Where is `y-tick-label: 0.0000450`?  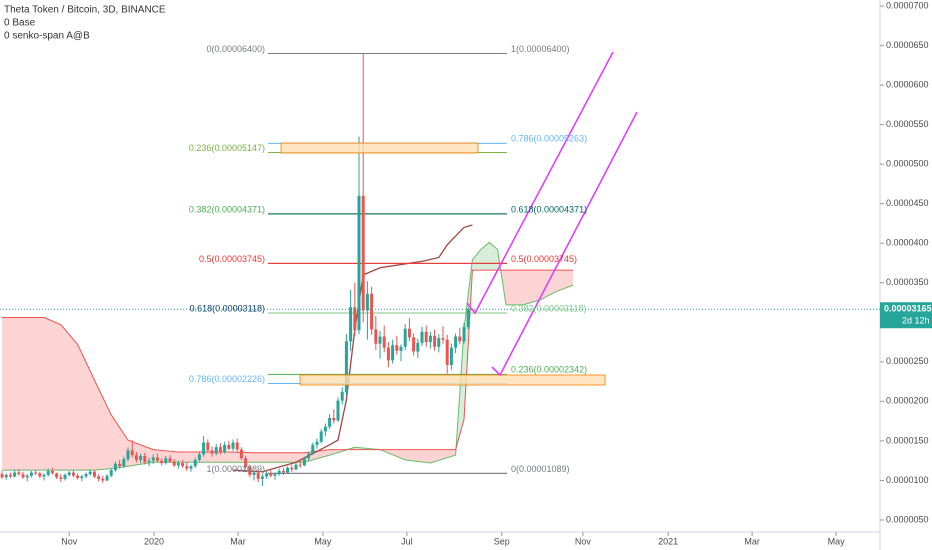 y-tick-label: 0.0000450 is located at coordinates (907, 203).